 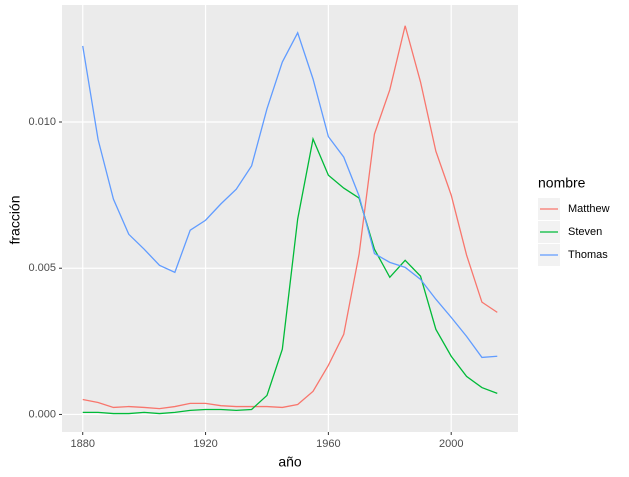 What do you see at coordinates (42, 122) in the screenshot?
I see `y-tick-label: 0.010` at bounding box center [42, 122].